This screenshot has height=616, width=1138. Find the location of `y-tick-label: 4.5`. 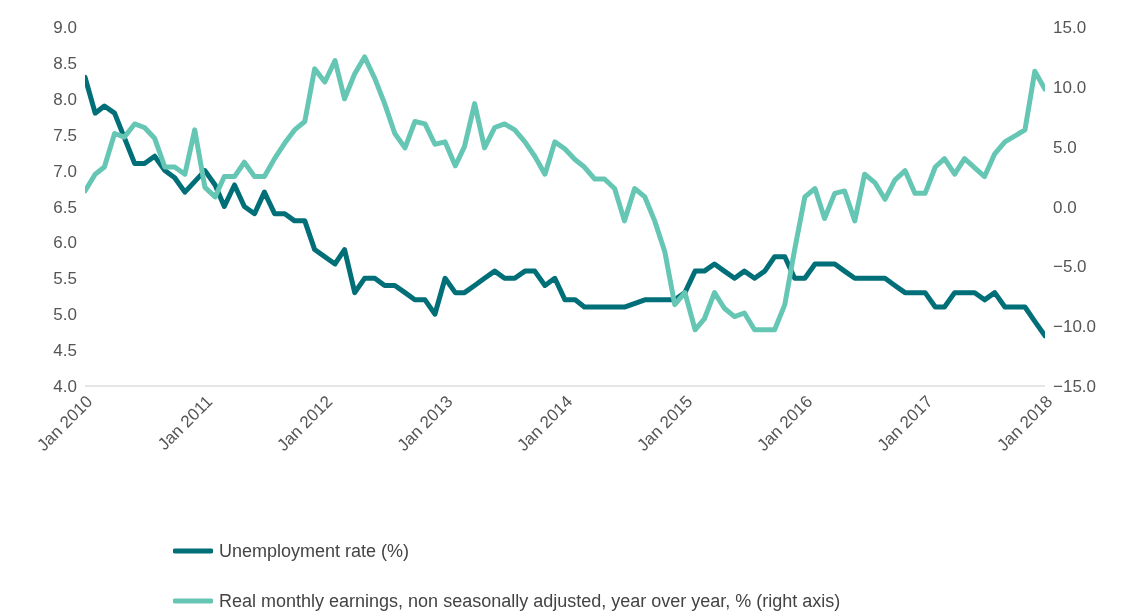

y-tick-label: 4.5 is located at coordinates (65, 351).